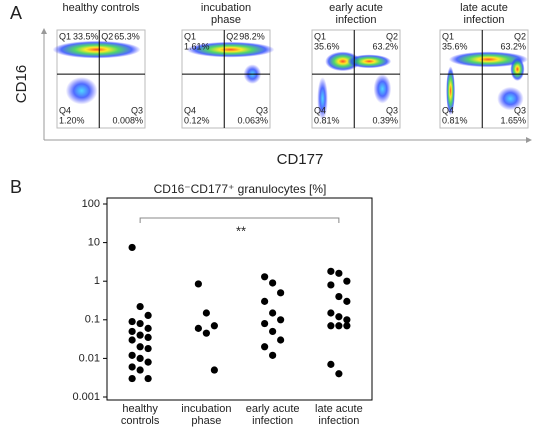 The width and height of the screenshot is (550, 431). Describe the element at coordinates (101, 8) in the screenshot. I see `plot-title: healthy controls` at that location.